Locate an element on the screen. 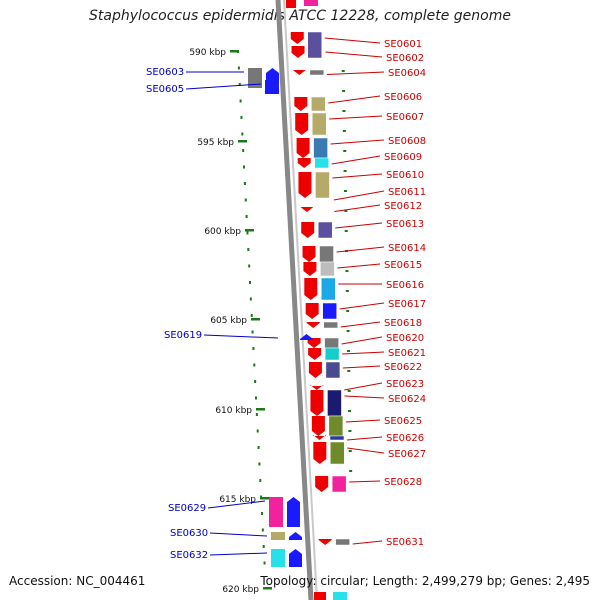 Image resolution: width=600 pixels, height=600 pixels. kbp-tick-label: 590 kbp is located at coordinates (207, 53).